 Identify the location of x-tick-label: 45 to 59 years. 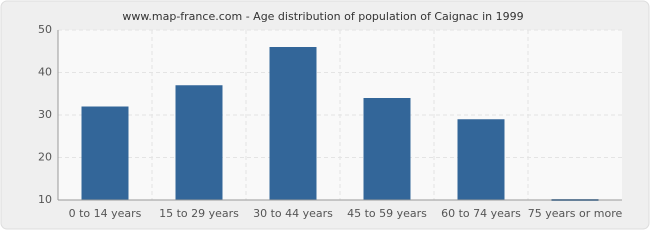
(387, 213).